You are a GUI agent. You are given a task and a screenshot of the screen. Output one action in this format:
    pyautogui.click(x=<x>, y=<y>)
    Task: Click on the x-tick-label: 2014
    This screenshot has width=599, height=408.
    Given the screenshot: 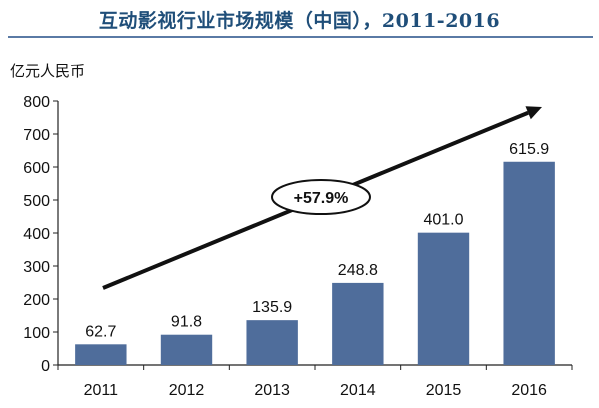 What is the action you would take?
    pyautogui.click(x=358, y=390)
    